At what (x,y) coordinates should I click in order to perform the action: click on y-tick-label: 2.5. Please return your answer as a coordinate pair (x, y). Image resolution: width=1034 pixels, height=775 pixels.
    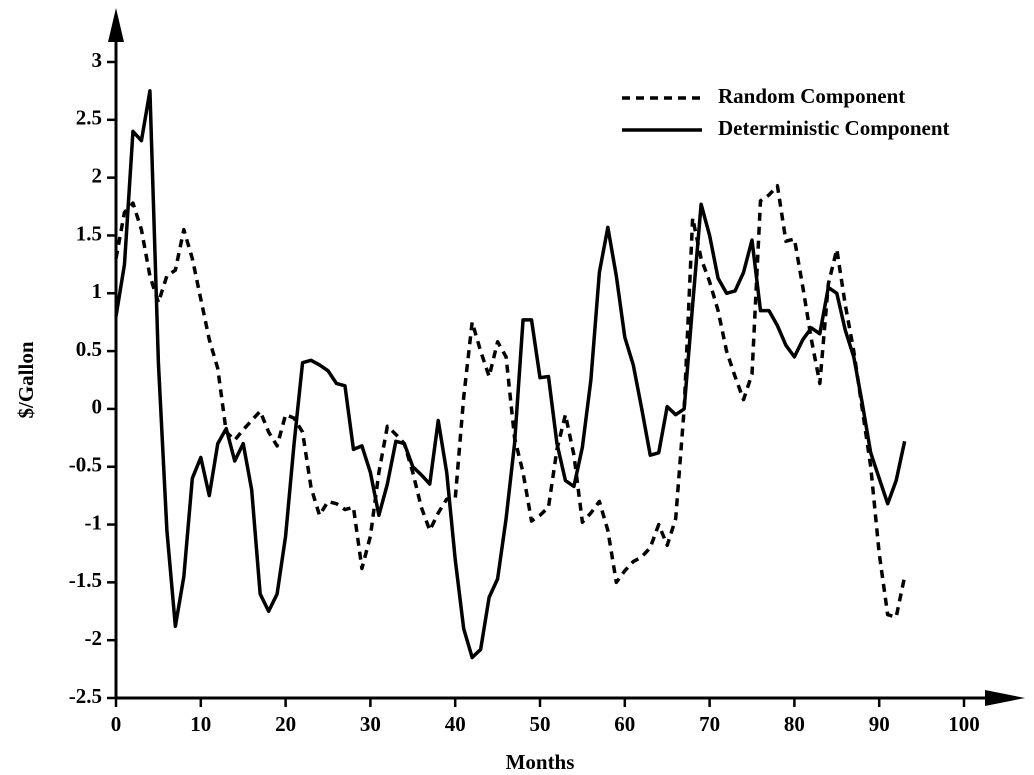
    Looking at the image, I should click on (89, 118).